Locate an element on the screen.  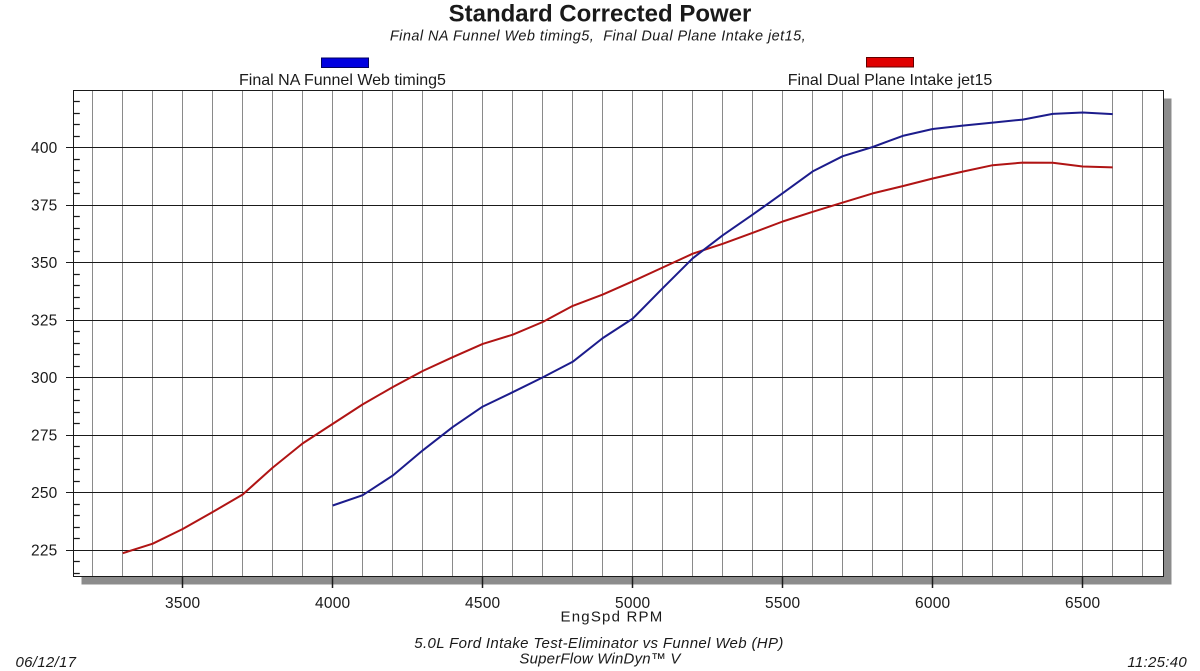
svg-text: Final NA Funnel Web timing5 is located at coordinates (342, 80).